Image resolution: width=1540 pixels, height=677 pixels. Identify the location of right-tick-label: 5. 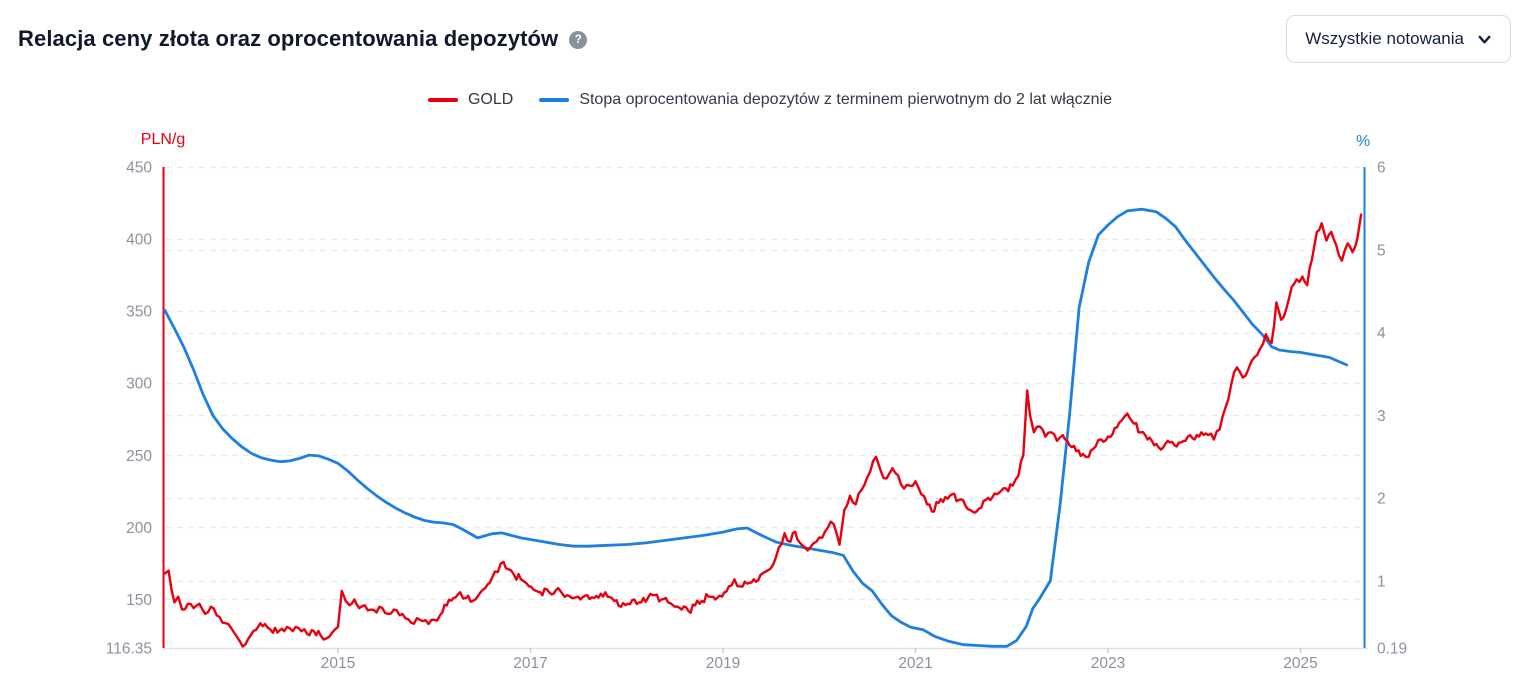
(1381, 250).